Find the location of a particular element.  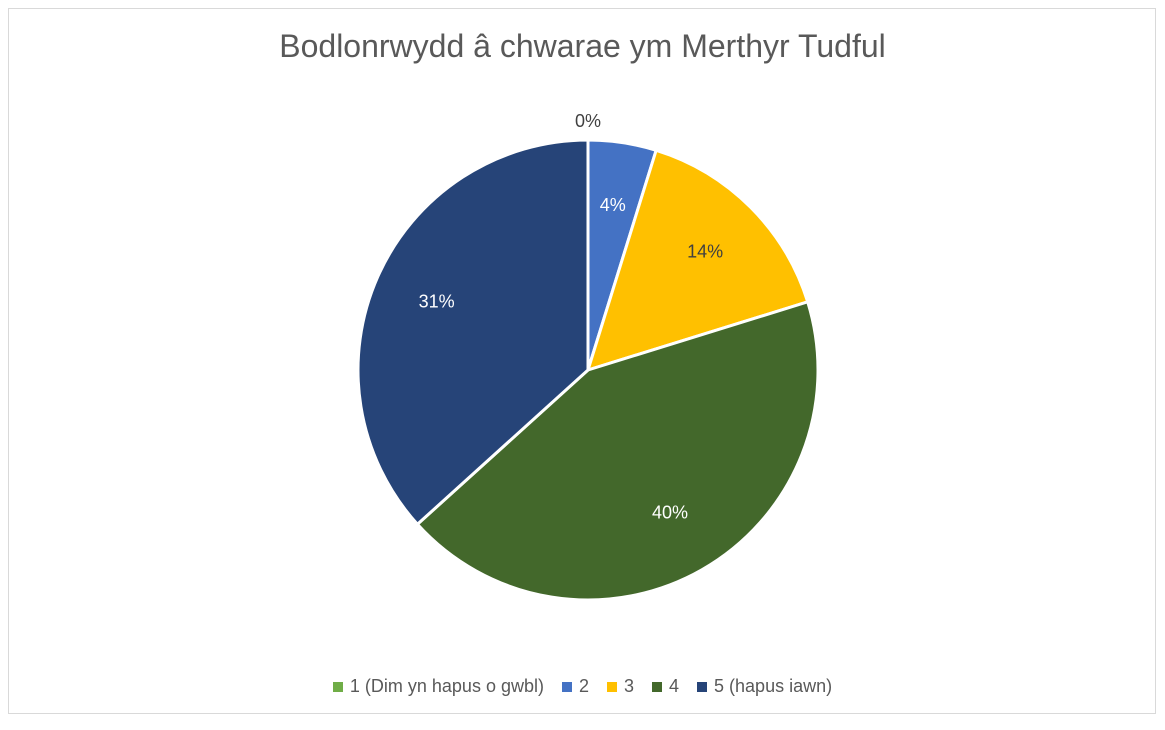

legend-item-4: 4 is located at coordinates (665, 686).